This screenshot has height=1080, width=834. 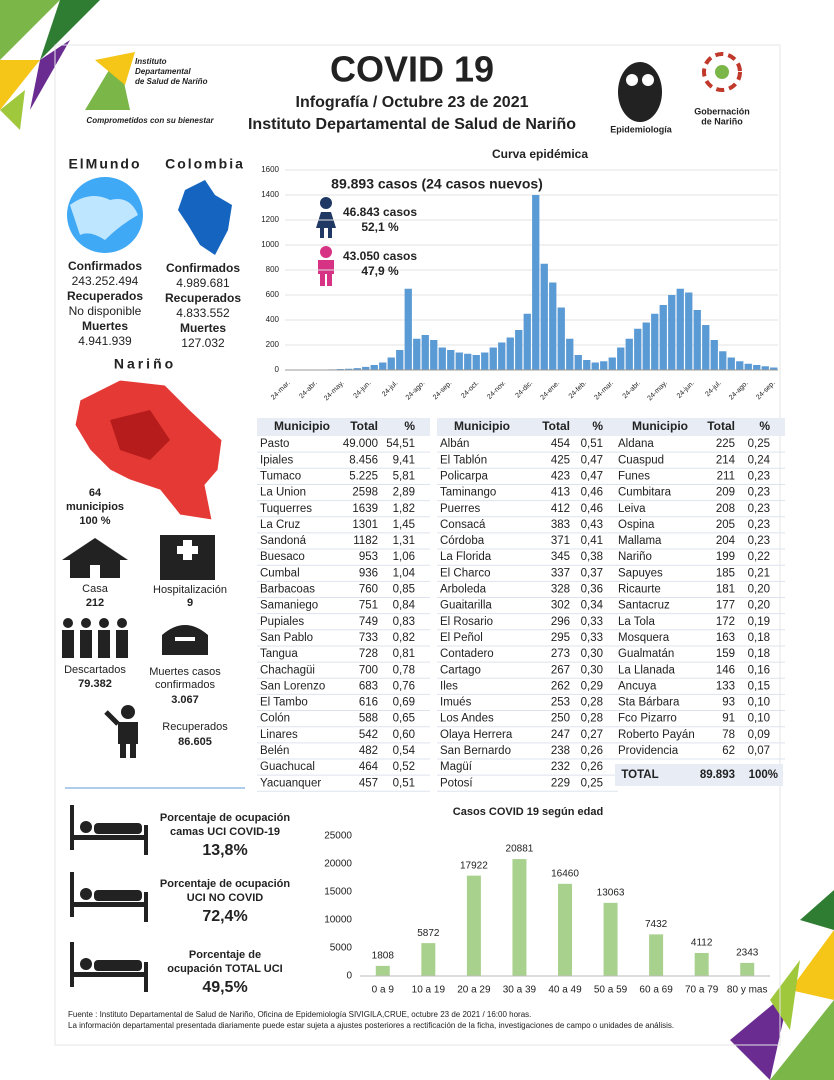 I want to click on total-row-bg, so click(x=699, y=775).